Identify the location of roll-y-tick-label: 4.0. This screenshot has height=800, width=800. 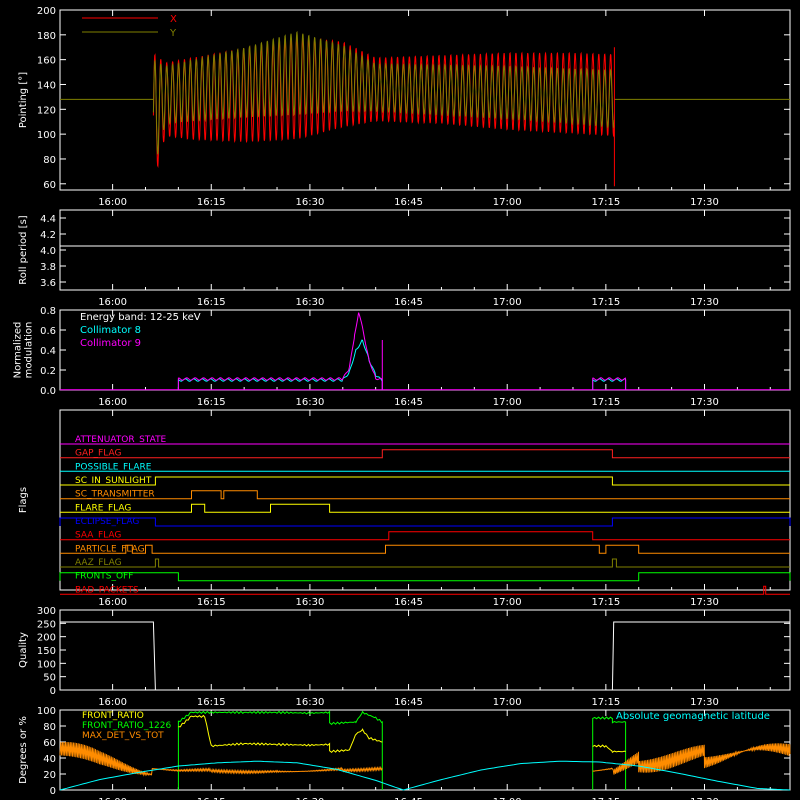
(48, 251).